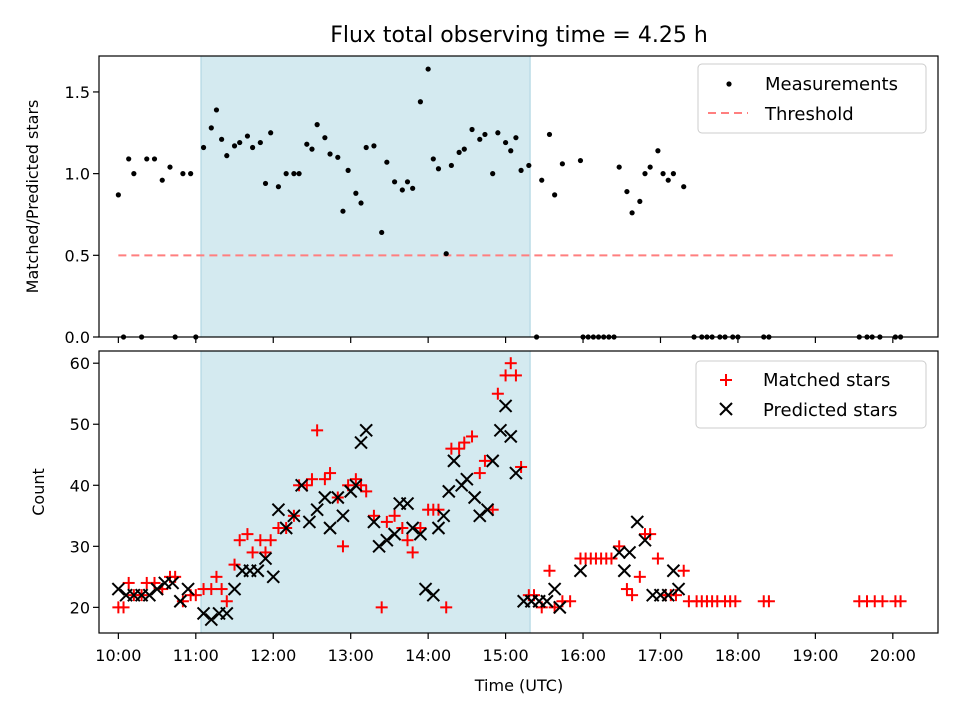 The width and height of the screenshot is (960, 720). Describe the element at coordinates (77, 92) in the screenshot. I see `y-tick-label: 1.5` at that location.